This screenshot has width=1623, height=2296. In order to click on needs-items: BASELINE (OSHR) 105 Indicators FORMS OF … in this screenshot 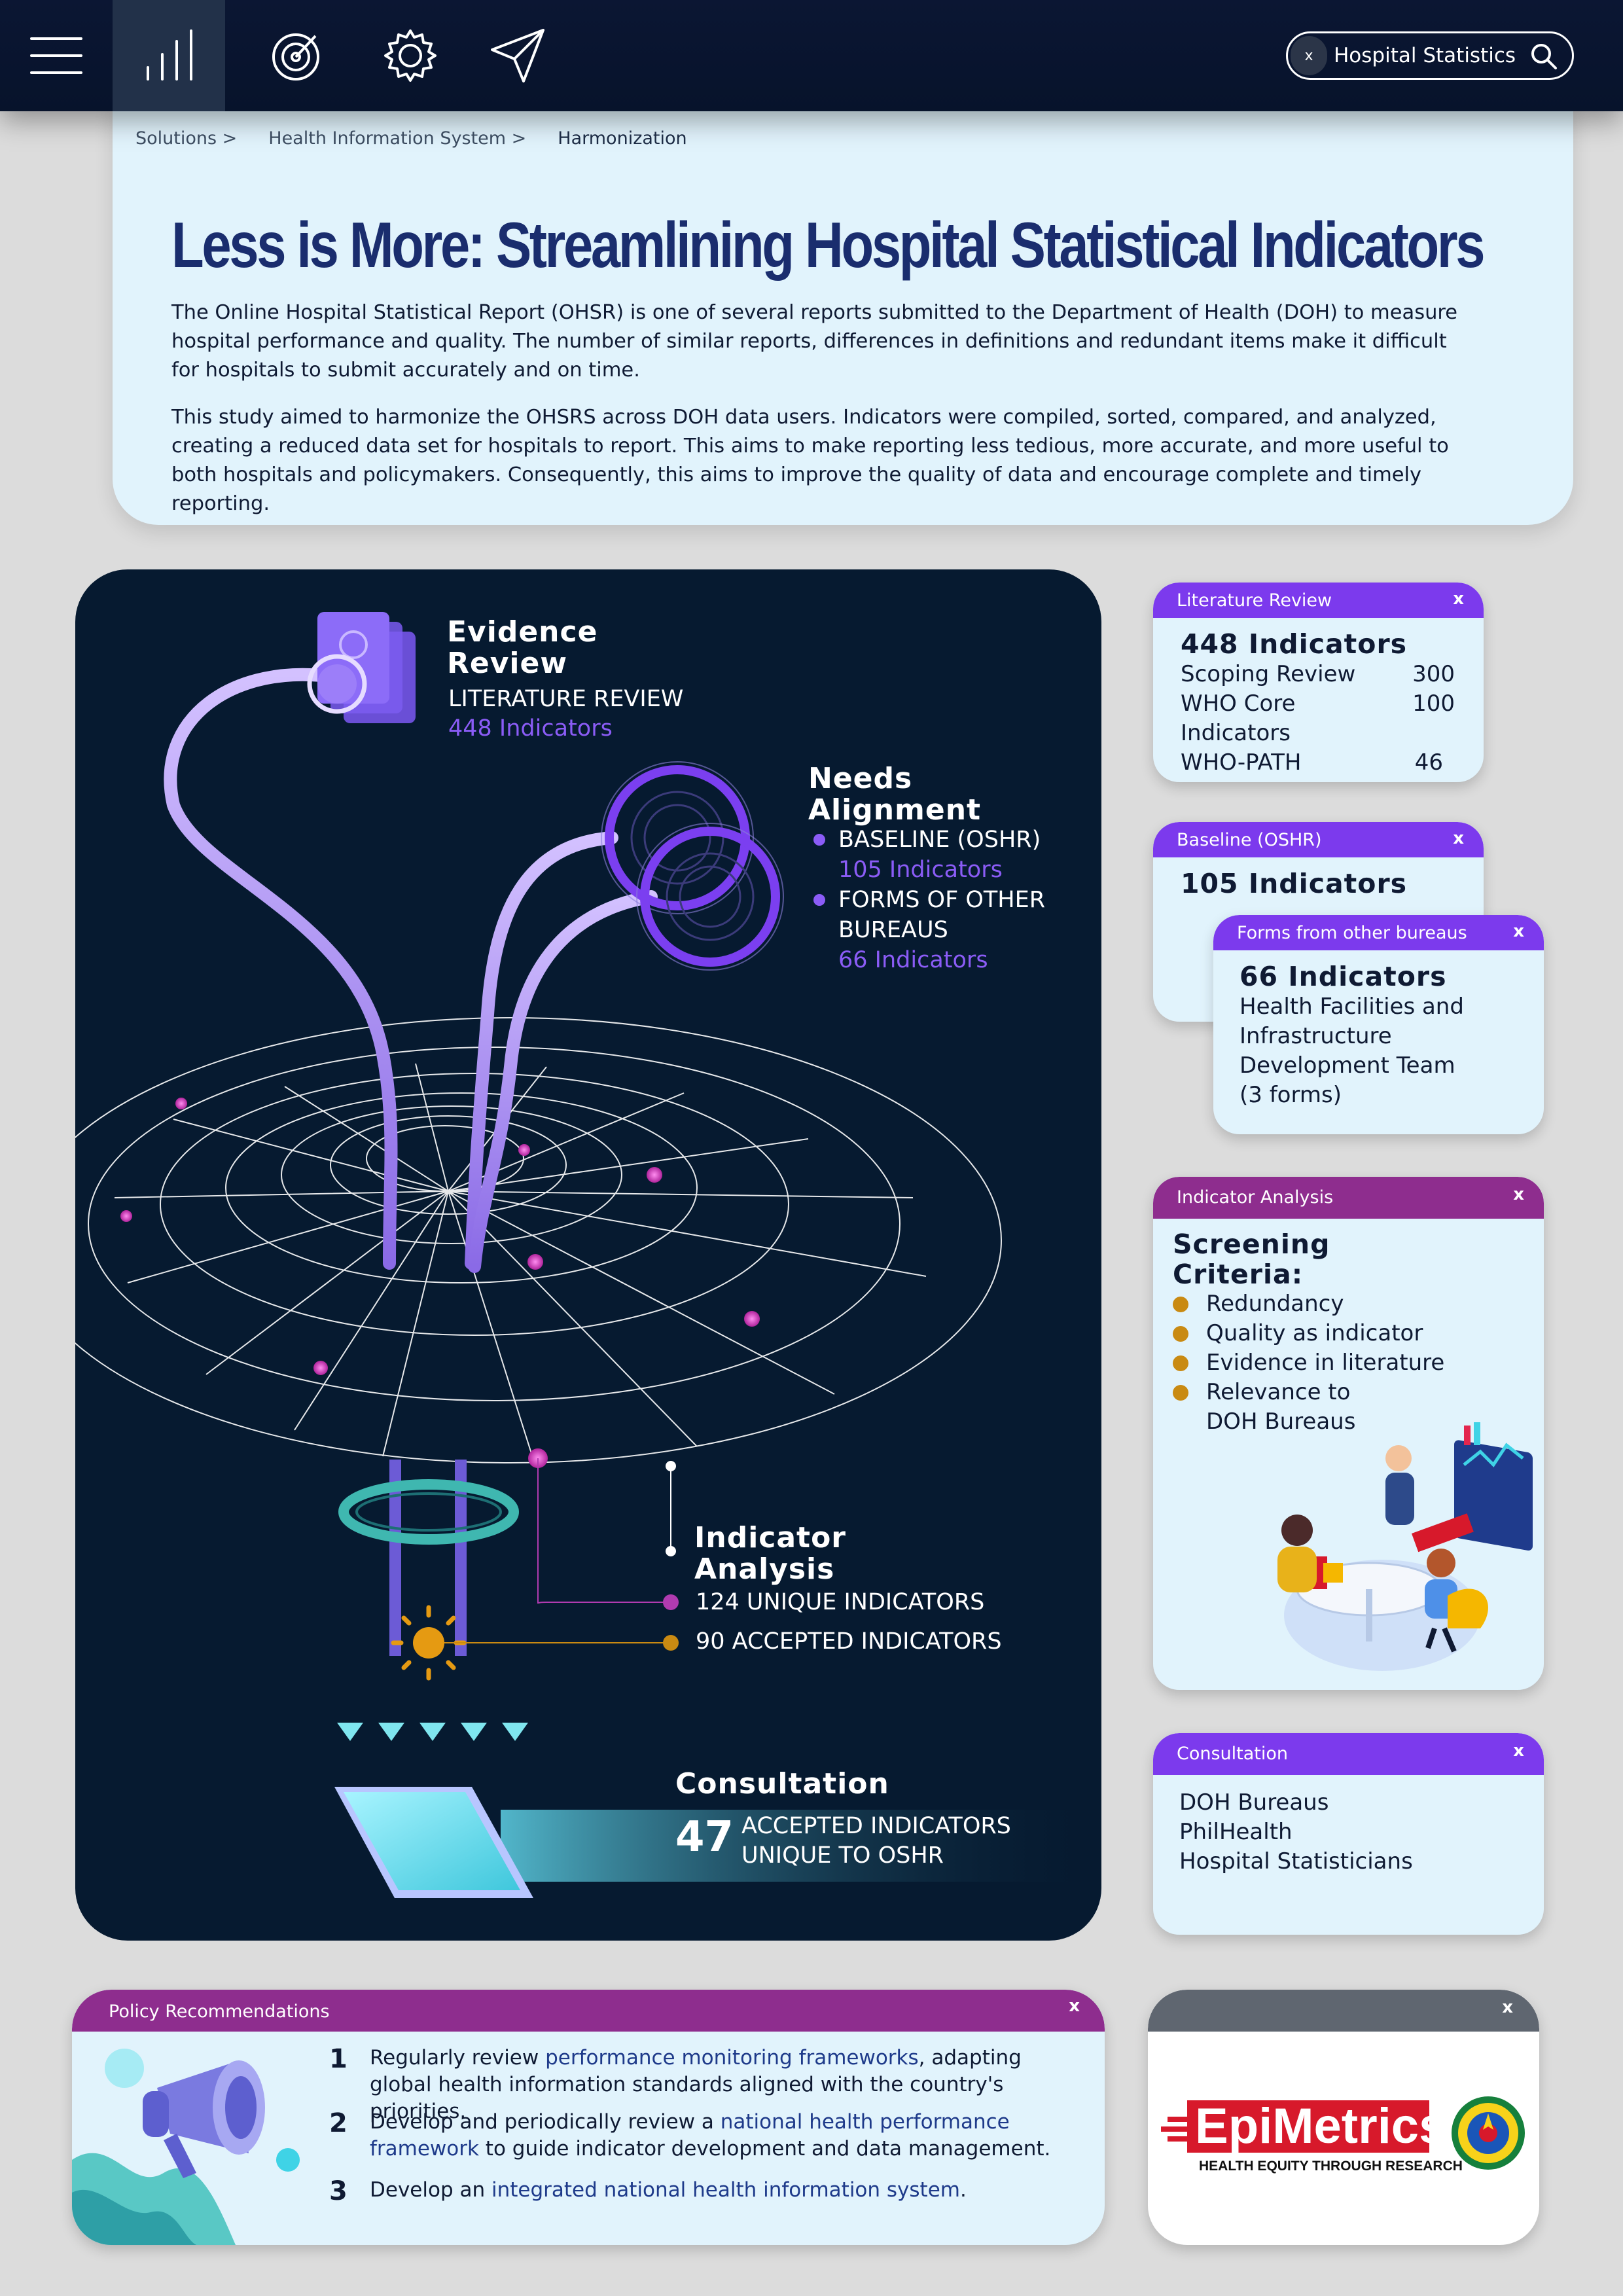, I will do `click(929, 900)`.